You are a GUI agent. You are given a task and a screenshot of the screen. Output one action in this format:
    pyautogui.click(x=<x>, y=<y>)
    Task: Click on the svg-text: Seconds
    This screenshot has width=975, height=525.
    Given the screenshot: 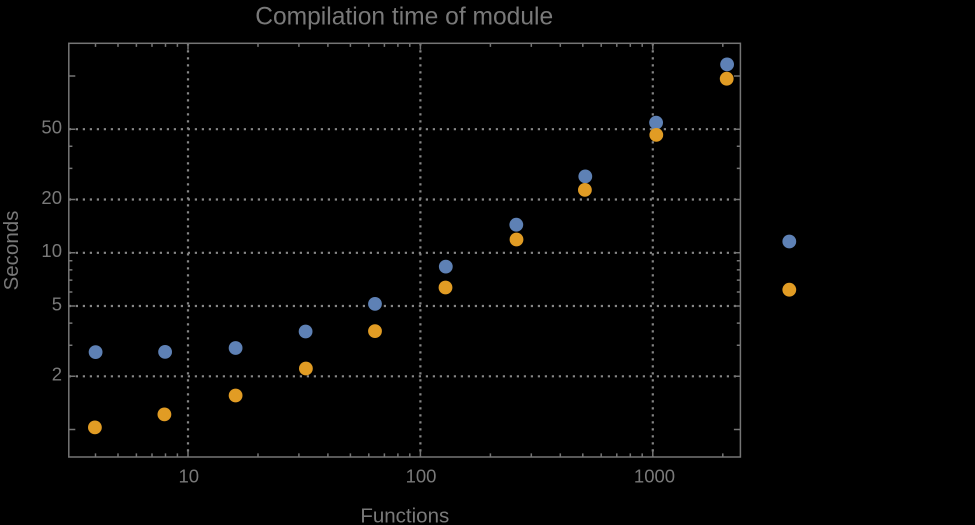 What is the action you would take?
    pyautogui.click(x=11, y=251)
    